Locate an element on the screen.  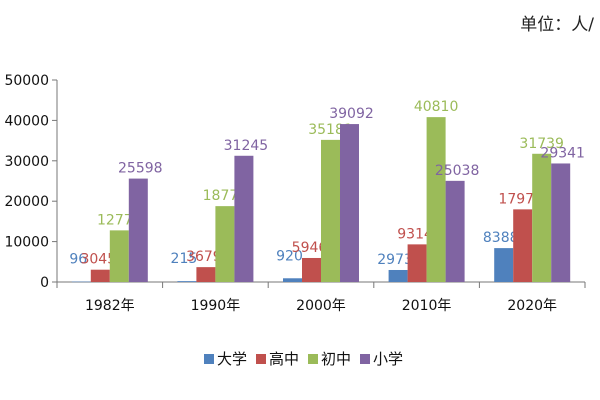
bar-小学-2020年 is located at coordinates (561, 222).